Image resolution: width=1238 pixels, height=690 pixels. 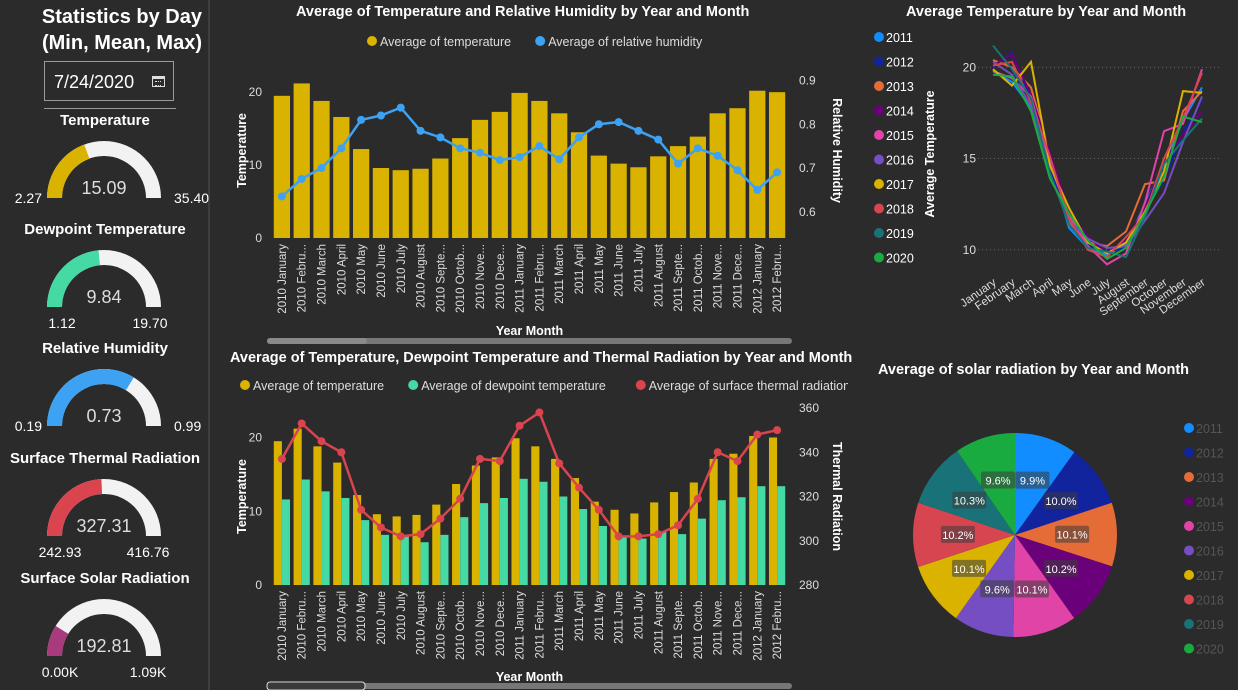 I want to click on legend-label: 2014, so click(x=900, y=112).